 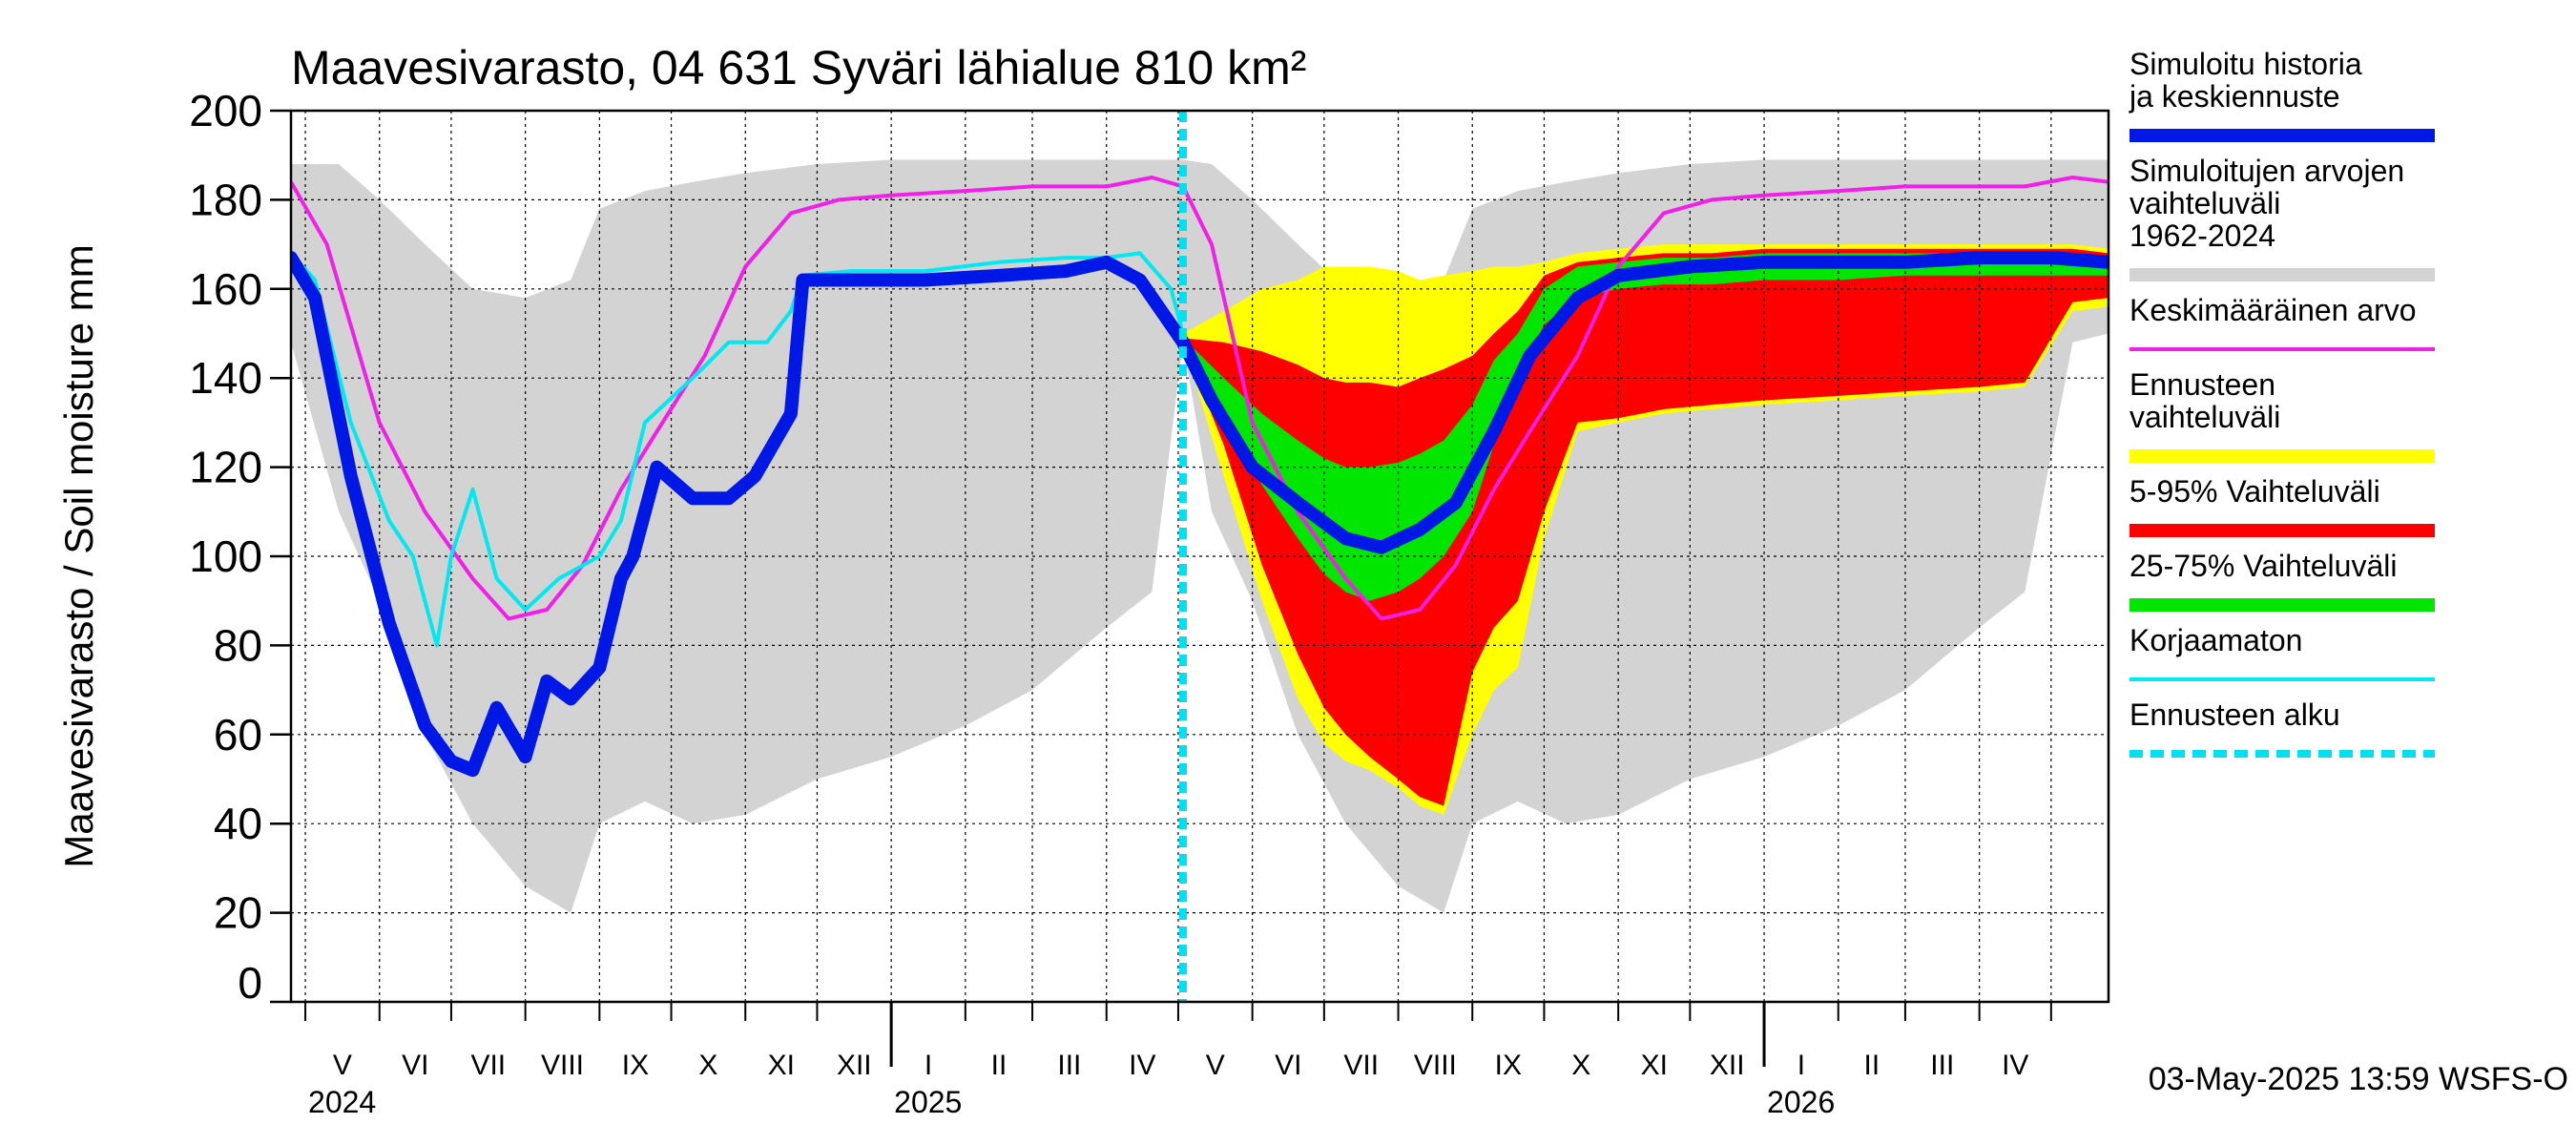 I want to click on y-axis: 0 20 40 60 80 100 120 140 160 180 200, so click(x=240, y=547).